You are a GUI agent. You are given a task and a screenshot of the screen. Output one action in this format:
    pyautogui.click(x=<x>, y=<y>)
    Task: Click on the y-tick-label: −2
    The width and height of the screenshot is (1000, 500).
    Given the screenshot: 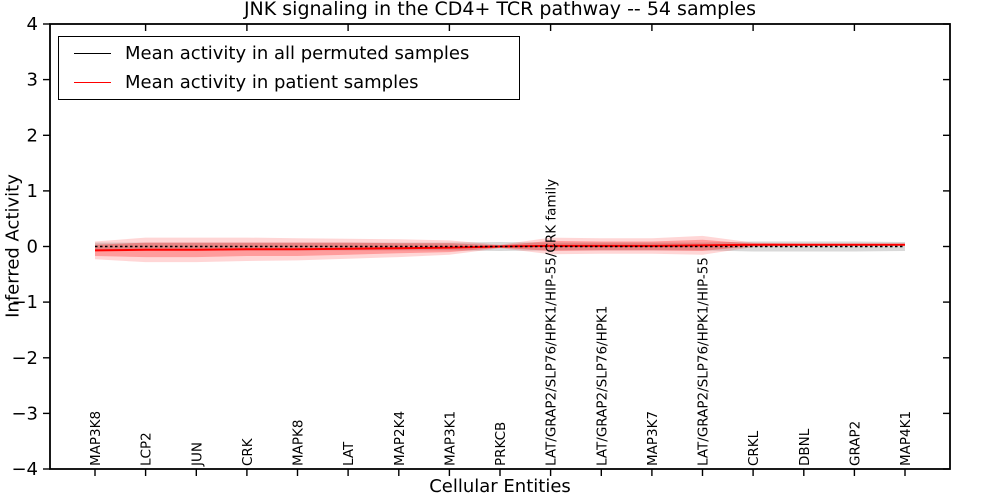 What is the action you would take?
    pyautogui.click(x=24, y=358)
    